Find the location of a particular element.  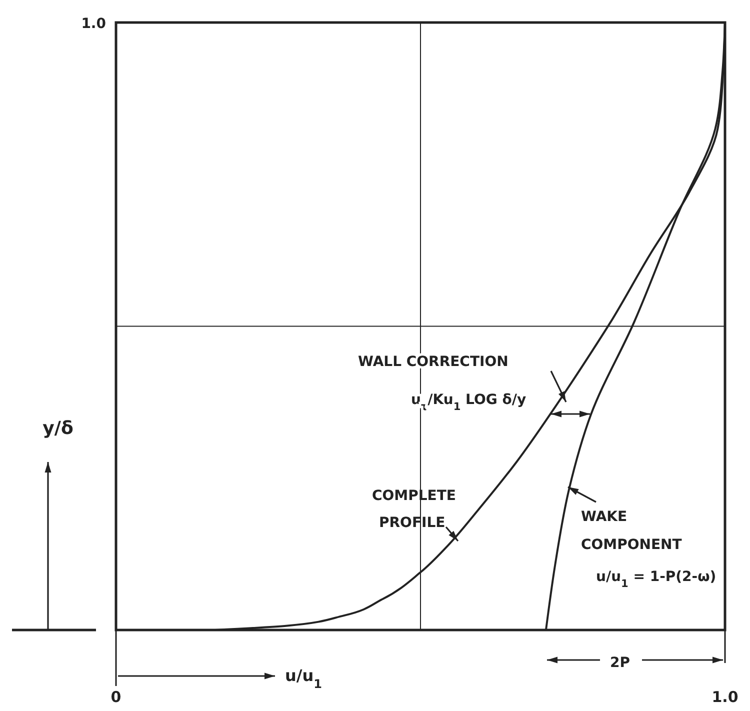

annotation: u/u$_{1}$ = 1-P(2-ω) is located at coordinates (656, 579).